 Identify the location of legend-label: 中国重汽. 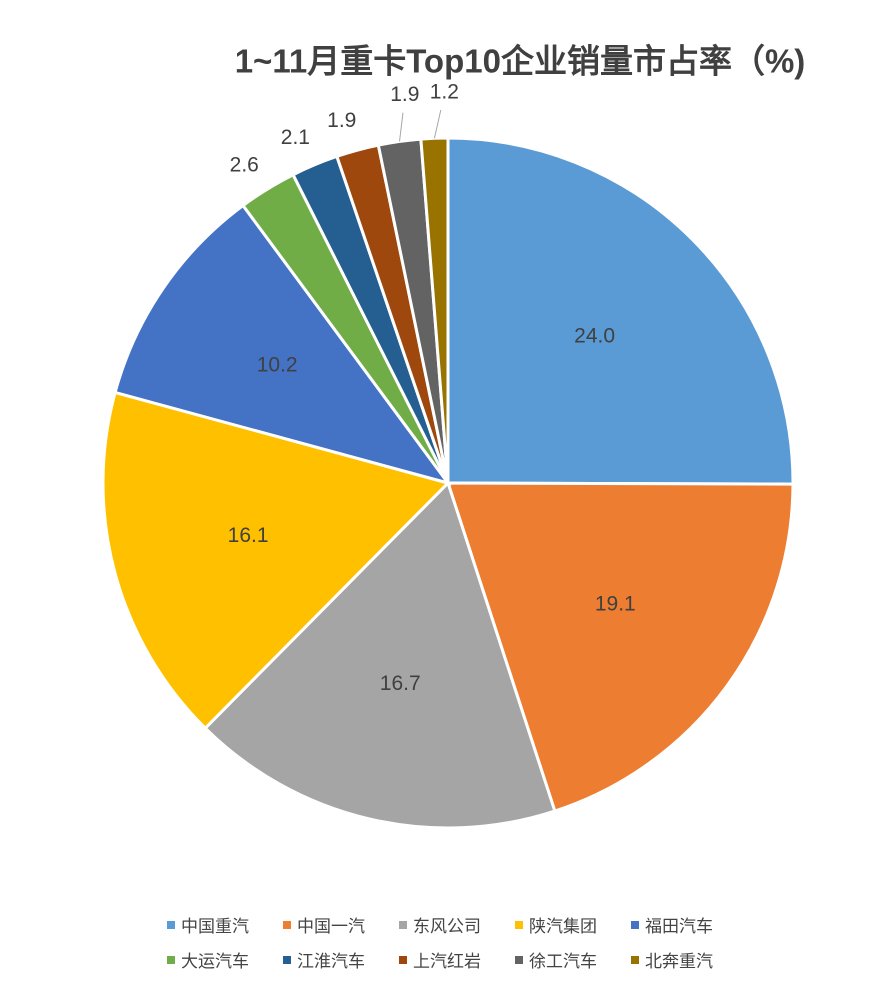
(215, 927).